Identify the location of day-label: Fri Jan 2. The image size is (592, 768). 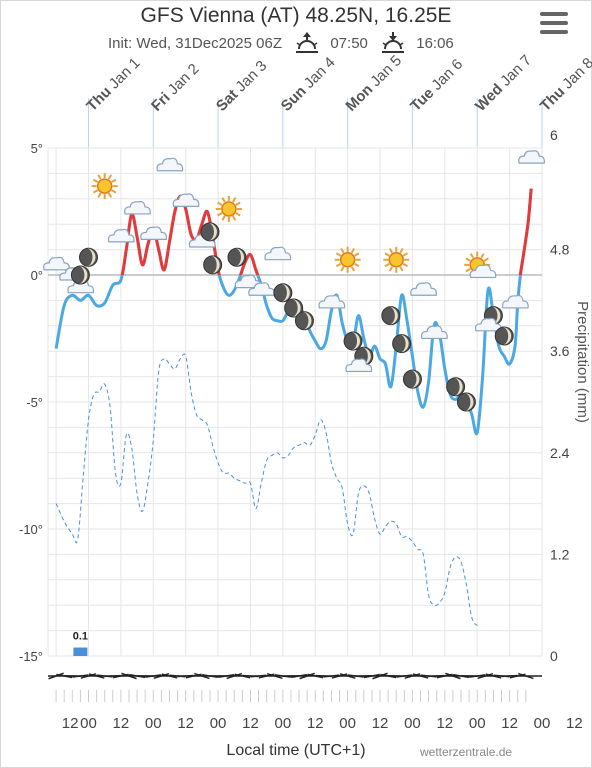
(175, 87).